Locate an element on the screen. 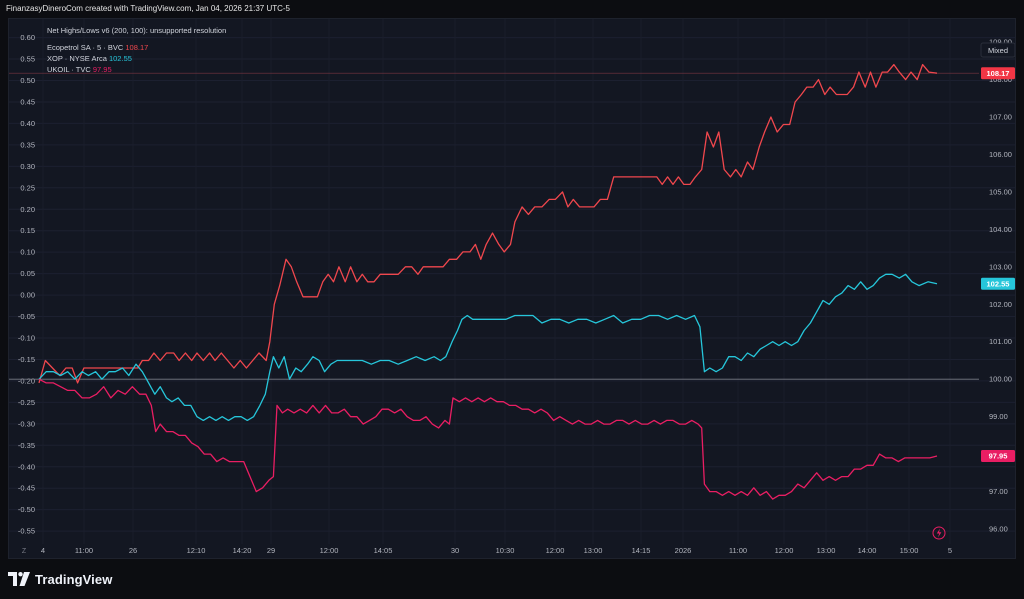 The height and width of the screenshot is (599, 1024). left-tick-label: -0.45 is located at coordinates (26, 488).